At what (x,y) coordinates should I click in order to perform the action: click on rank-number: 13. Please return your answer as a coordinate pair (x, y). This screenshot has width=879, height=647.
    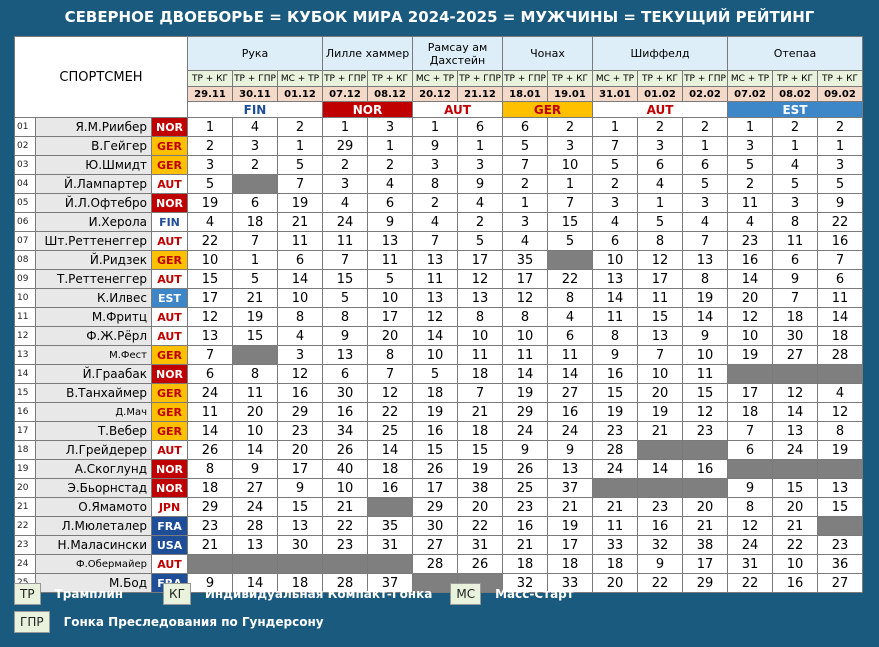
    Looking at the image, I should click on (25, 355).